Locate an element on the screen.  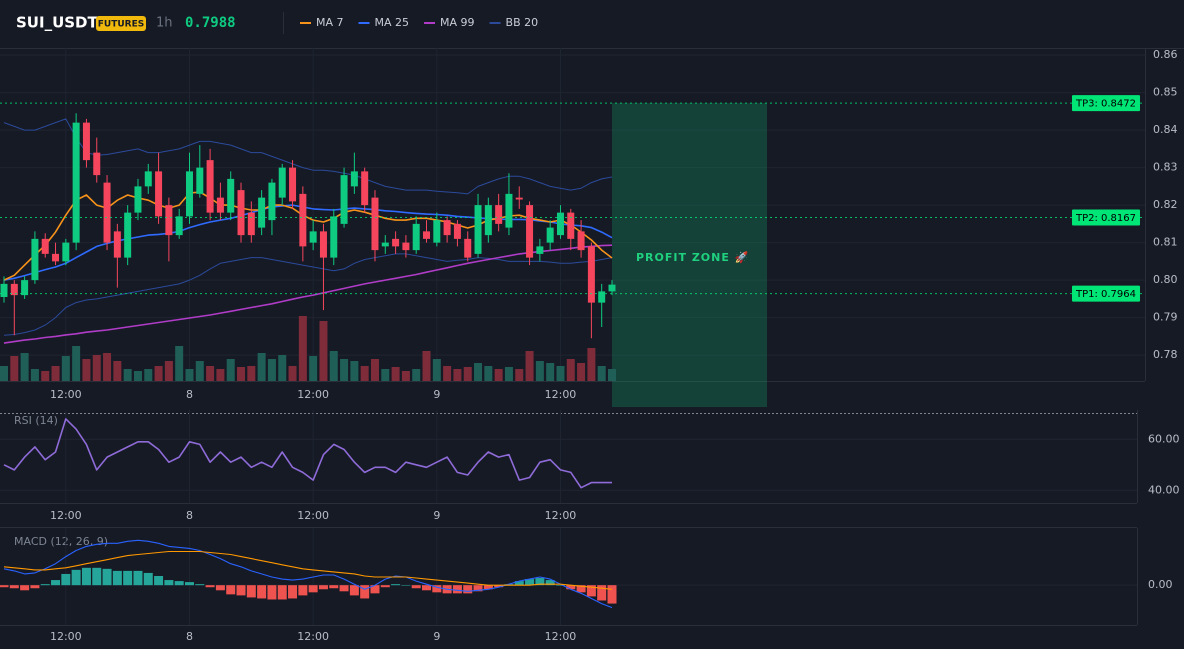
y-tick-label: 0.81 is located at coordinates (1165, 242).